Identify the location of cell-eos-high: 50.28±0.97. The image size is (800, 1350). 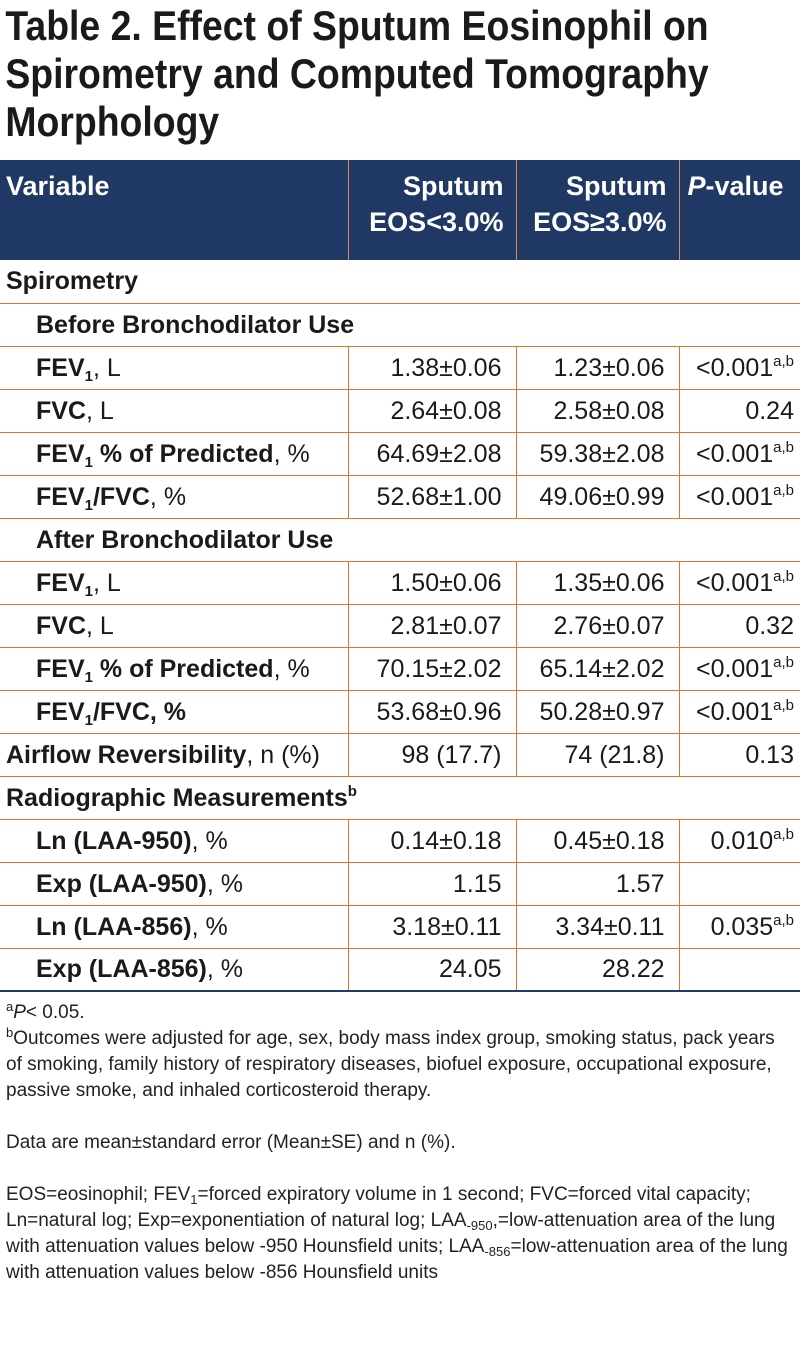
(597, 711).